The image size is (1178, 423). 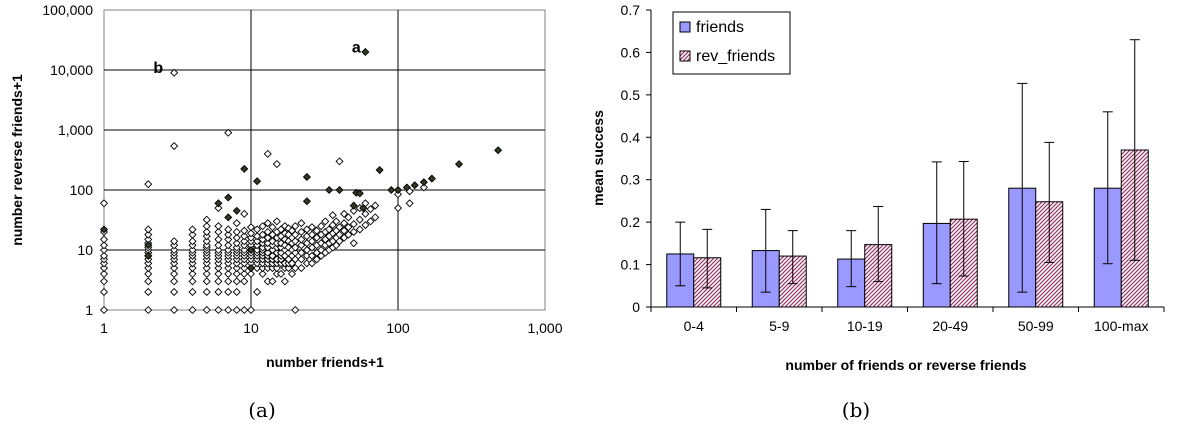 What do you see at coordinates (262, 410) in the screenshot?
I see `panel-a-caption: (a)` at bounding box center [262, 410].